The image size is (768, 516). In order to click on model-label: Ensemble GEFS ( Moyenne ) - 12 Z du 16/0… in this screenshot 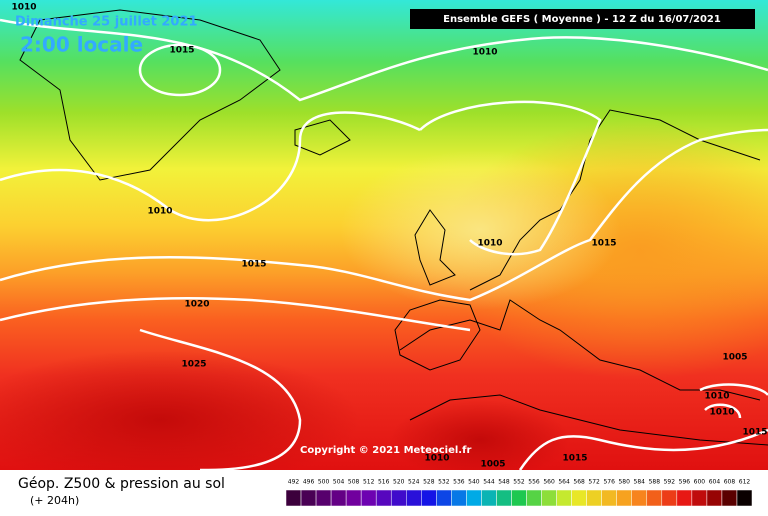, I will do `click(582, 19)`.